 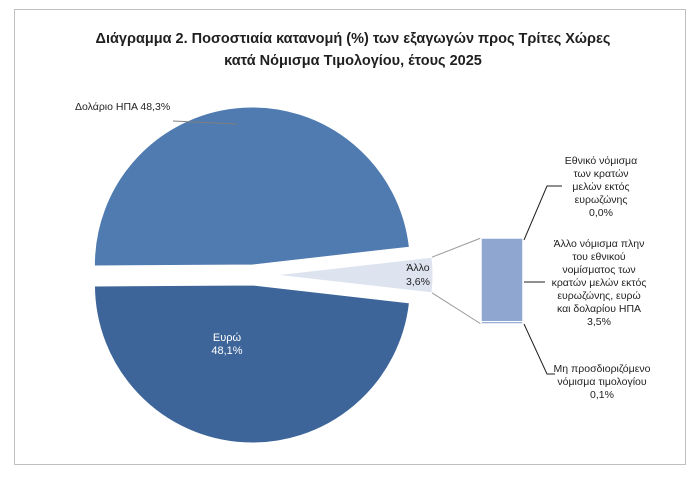 I want to click on slice-label-euro-line-2: 48,1%, so click(x=226, y=351).